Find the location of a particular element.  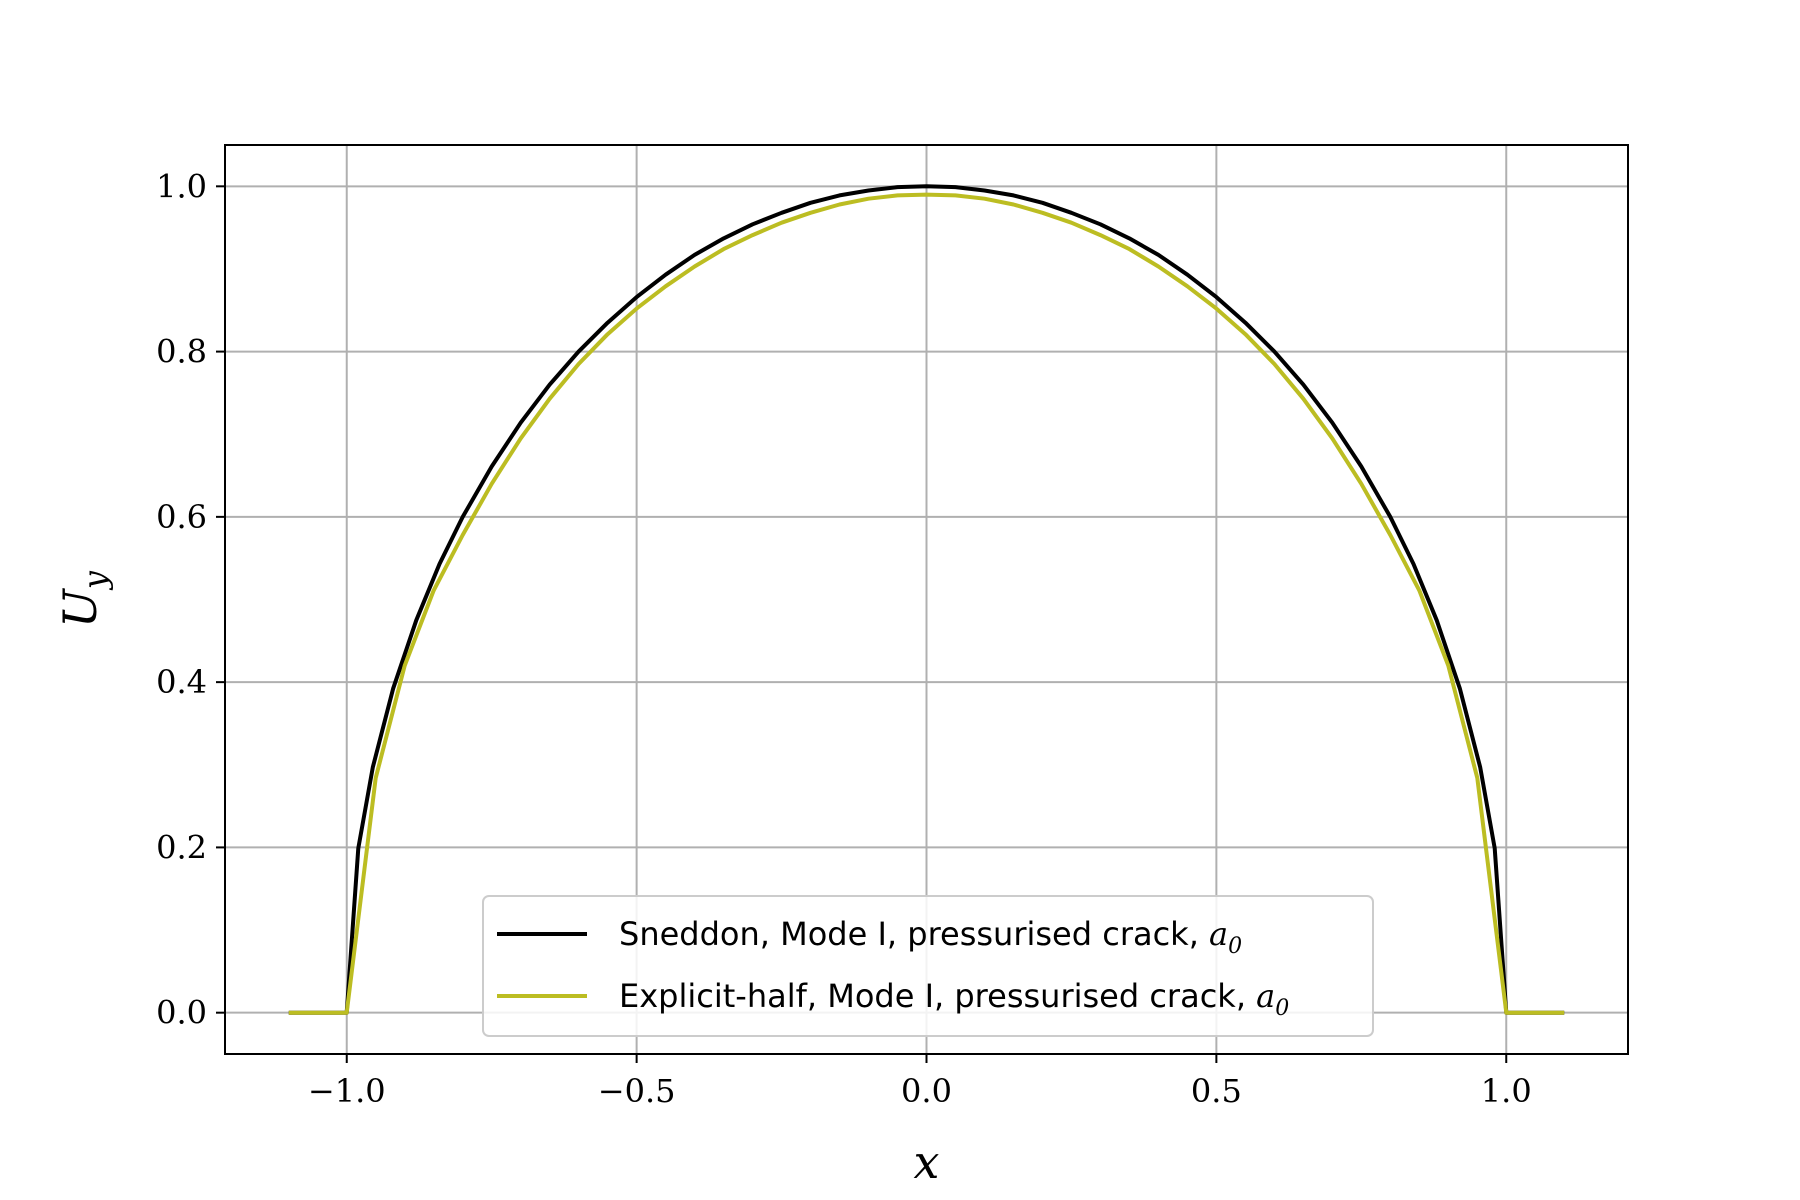

legend-entry-text: Sneddon, Mode I, pressurised crack, is located at coordinates (914, 934).